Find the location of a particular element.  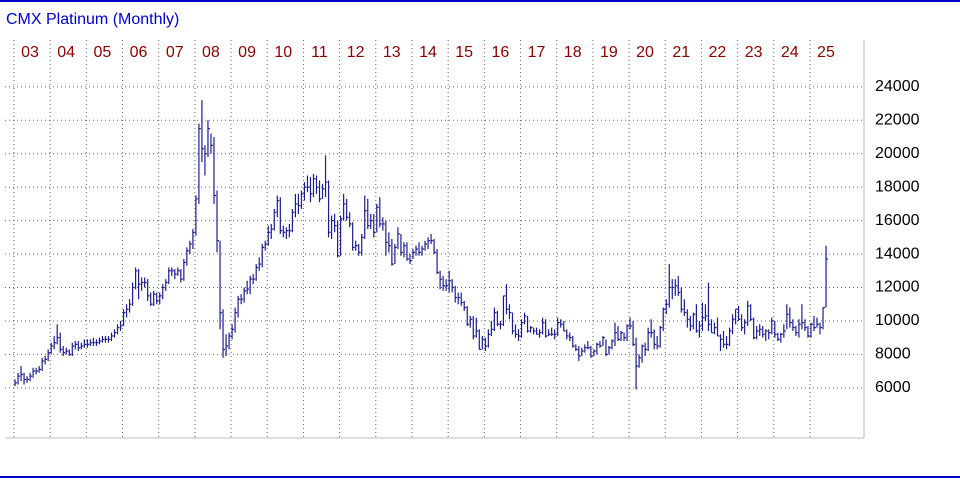

x-tick-label: 11 is located at coordinates (319, 52).